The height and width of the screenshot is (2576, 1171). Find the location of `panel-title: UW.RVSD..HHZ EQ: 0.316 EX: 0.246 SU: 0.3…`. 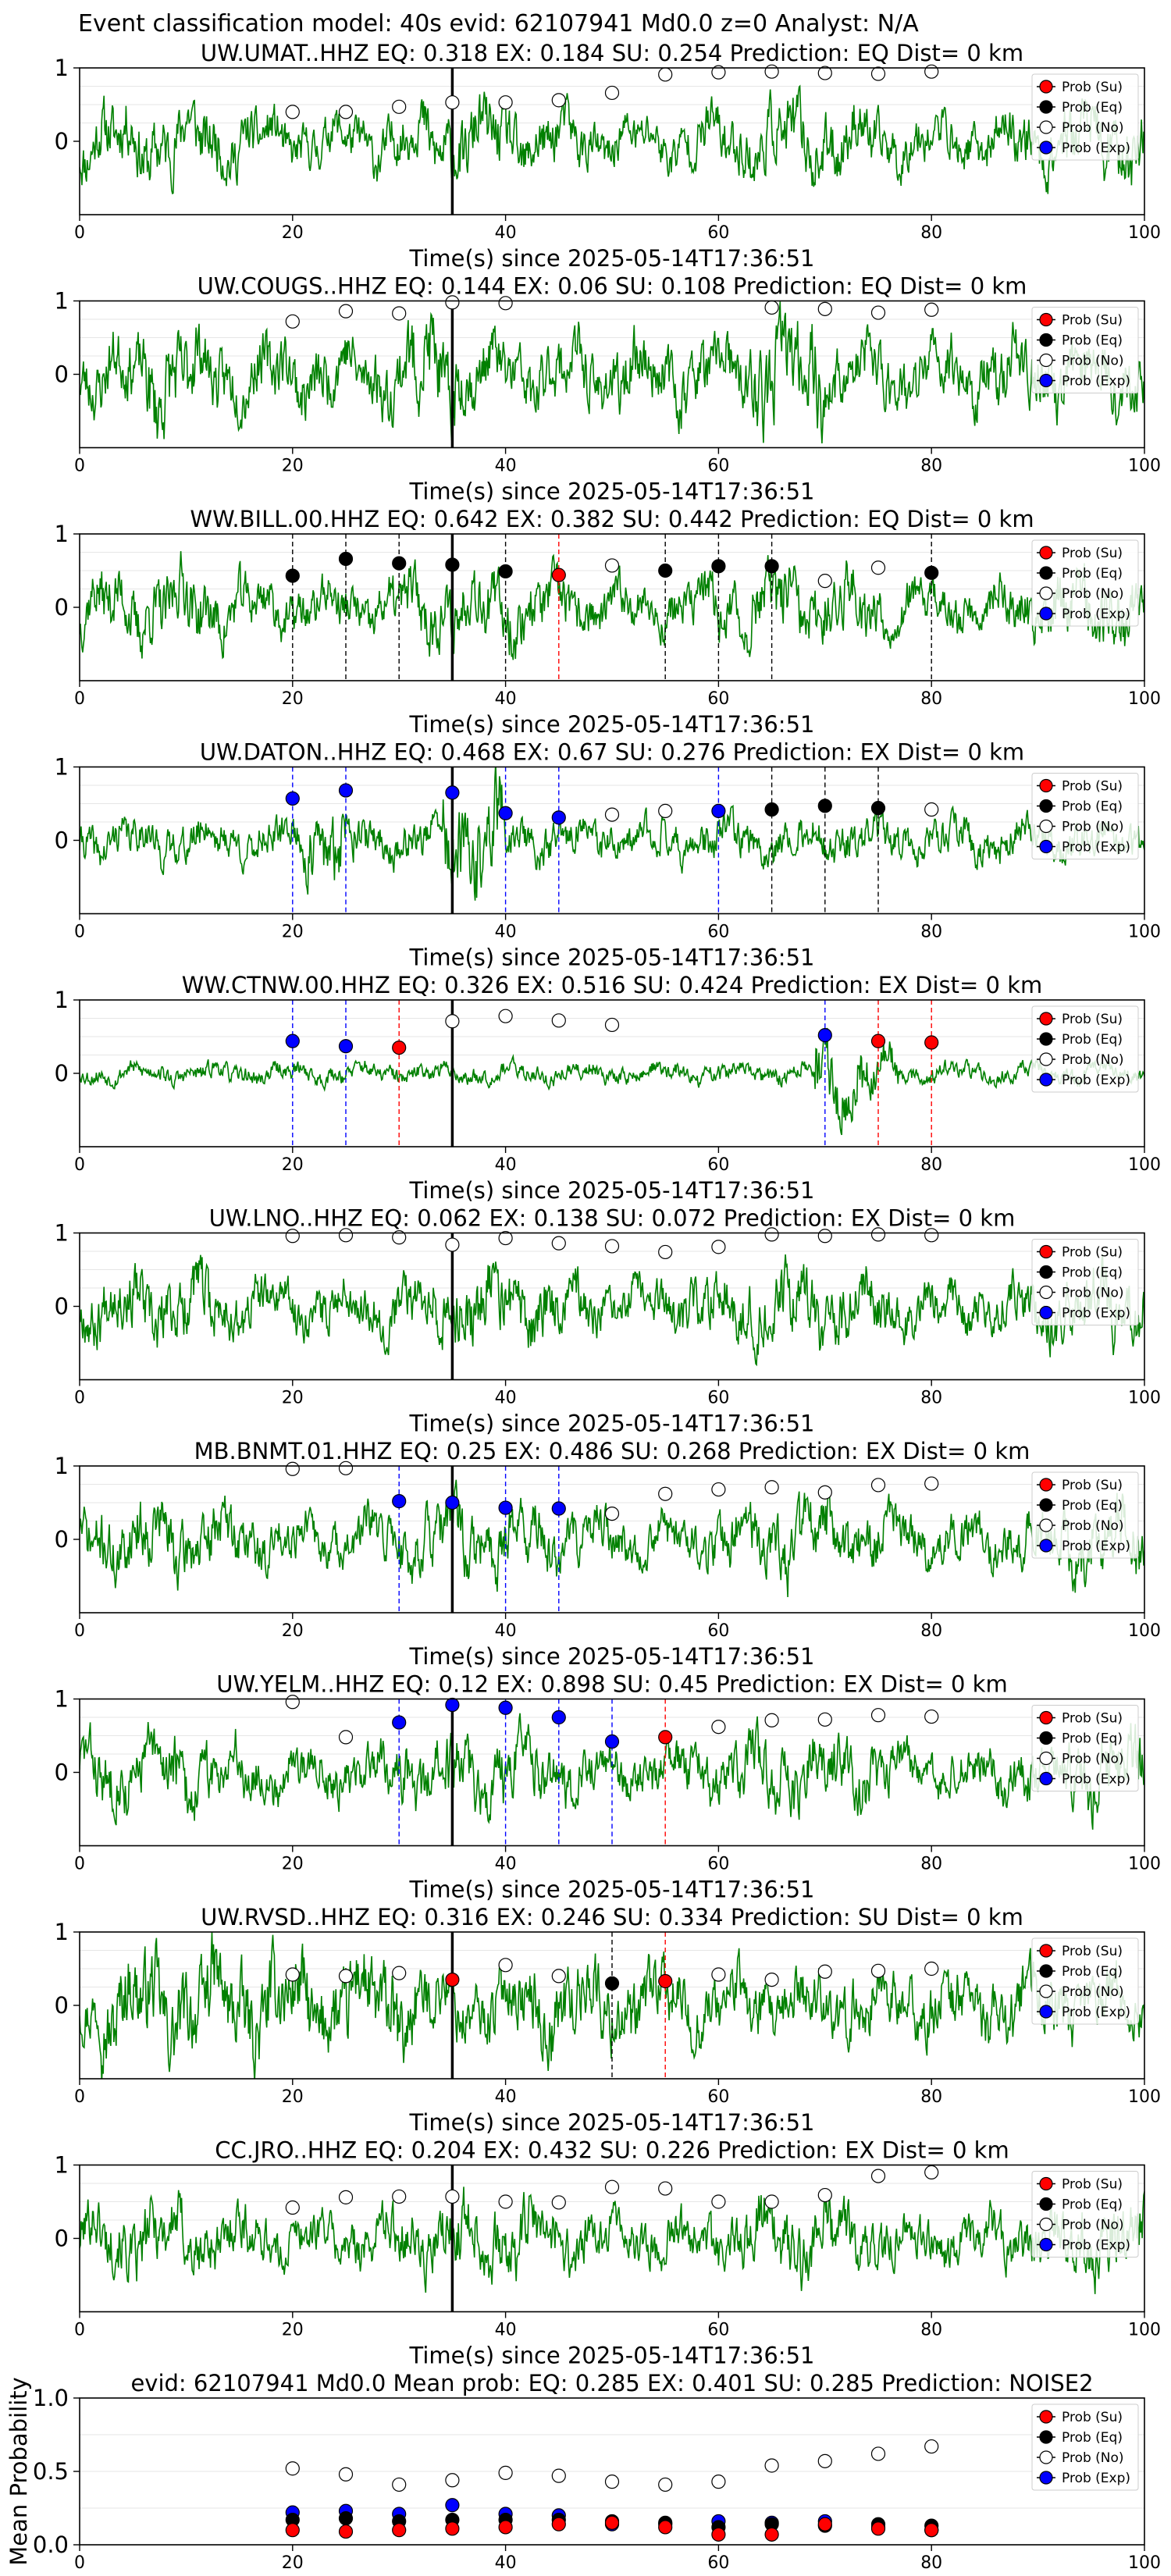

panel-title: UW.RVSD..HHZ EQ: 0.316 EX: 0.246 SU: 0.3… is located at coordinates (612, 1917).